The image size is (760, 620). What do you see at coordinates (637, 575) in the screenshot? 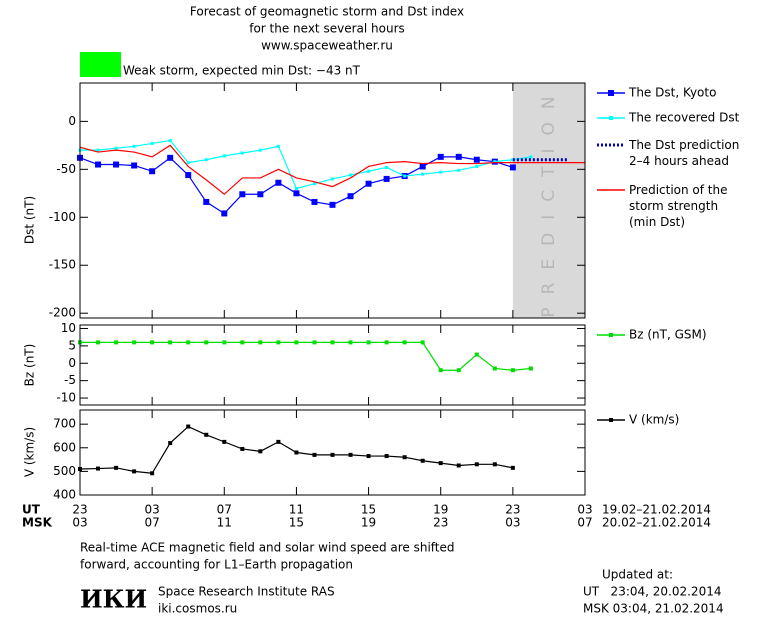
I see `updated-line: Updated at:` at bounding box center [637, 575].